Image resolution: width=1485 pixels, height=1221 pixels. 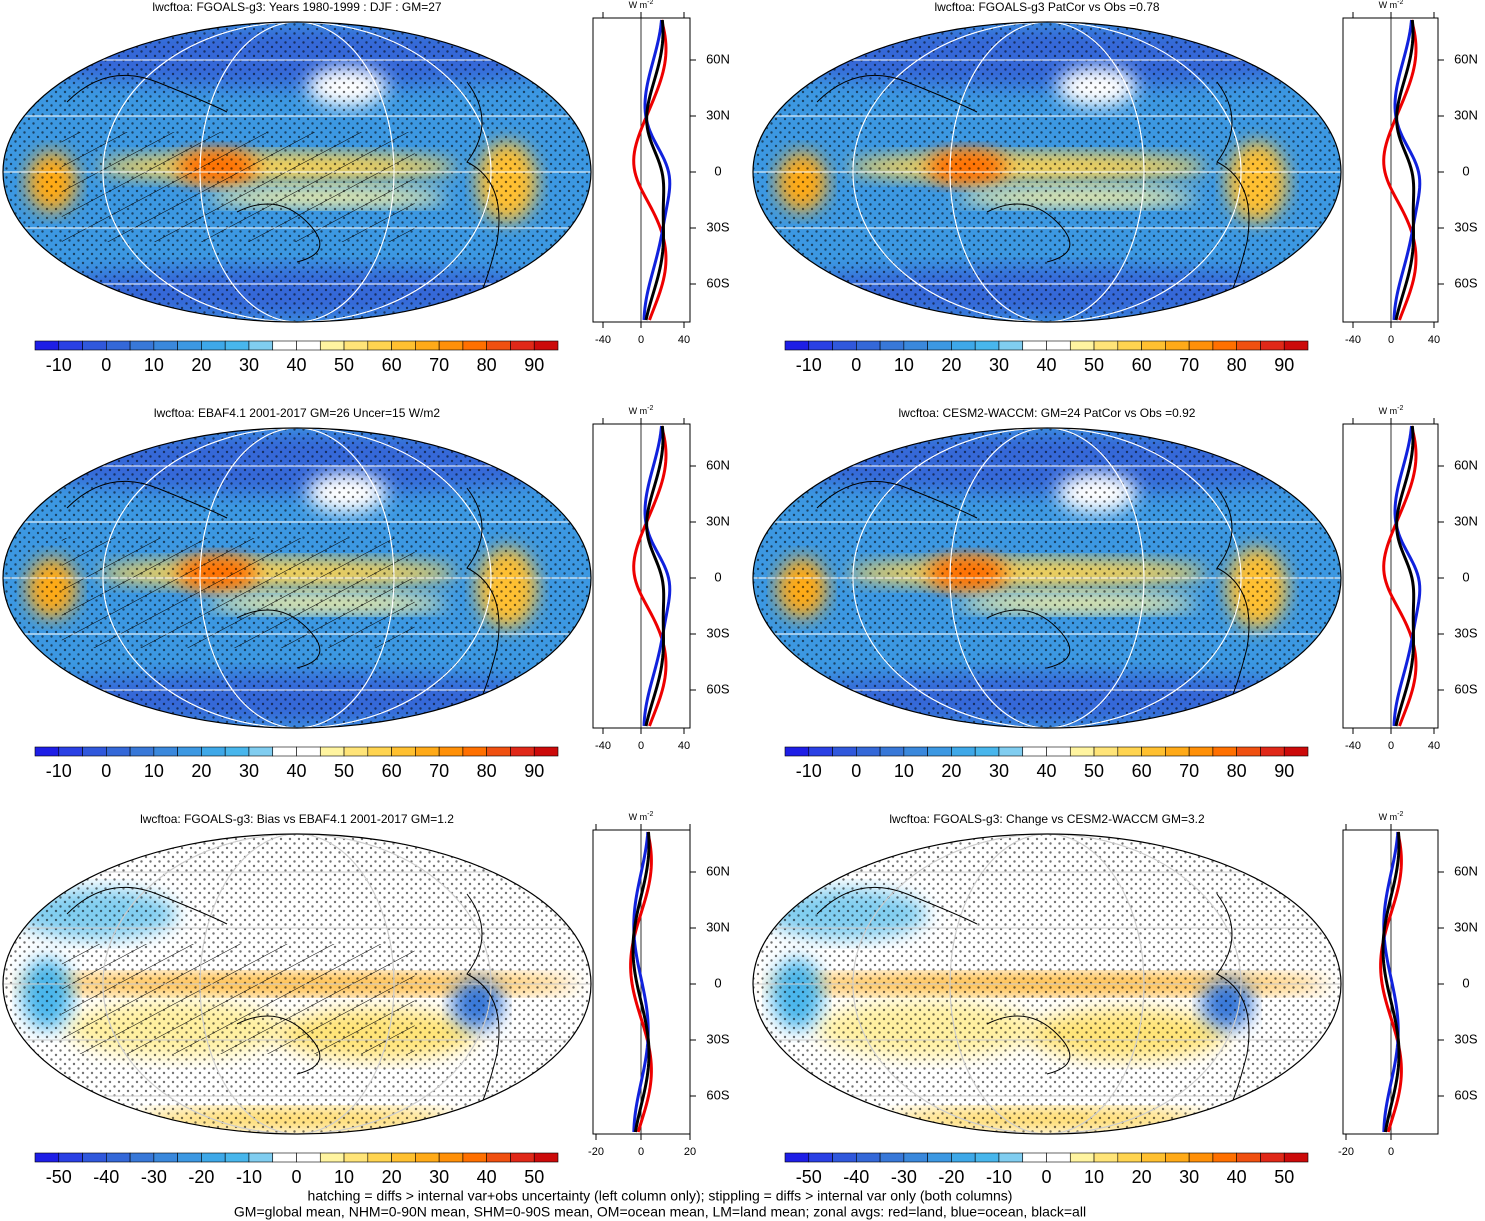 What do you see at coordinates (238, 593) in the screenshot?
I see `hatching` at bounding box center [238, 593].